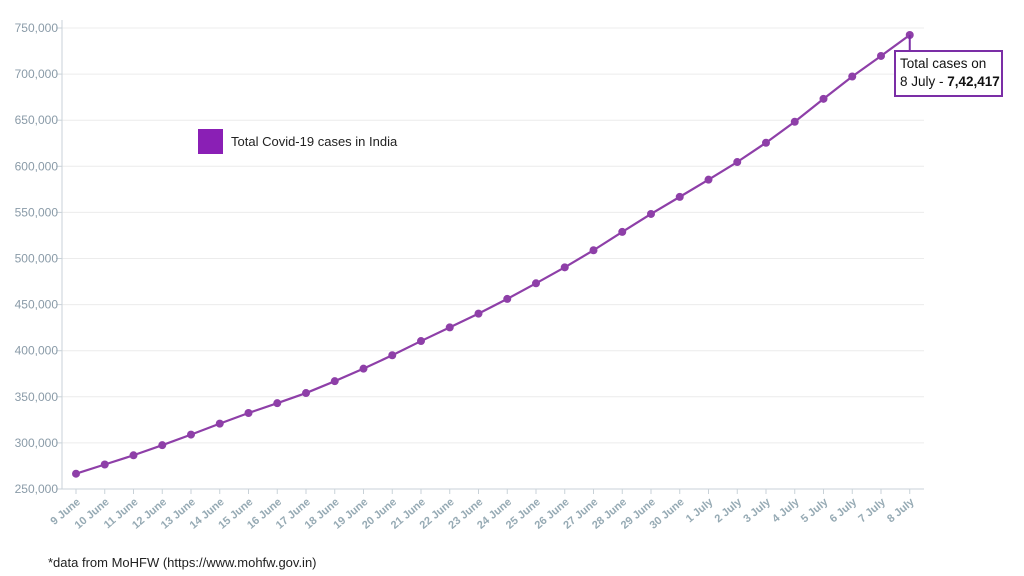 The height and width of the screenshot is (576, 1024). I want to click on y-tick-label: 650,000, so click(37, 120).